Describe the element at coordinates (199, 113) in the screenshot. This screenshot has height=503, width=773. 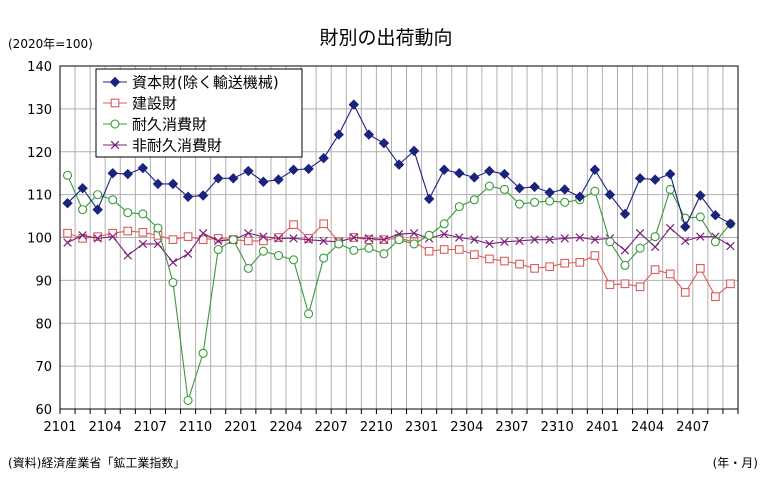
I see `legend-box` at that location.